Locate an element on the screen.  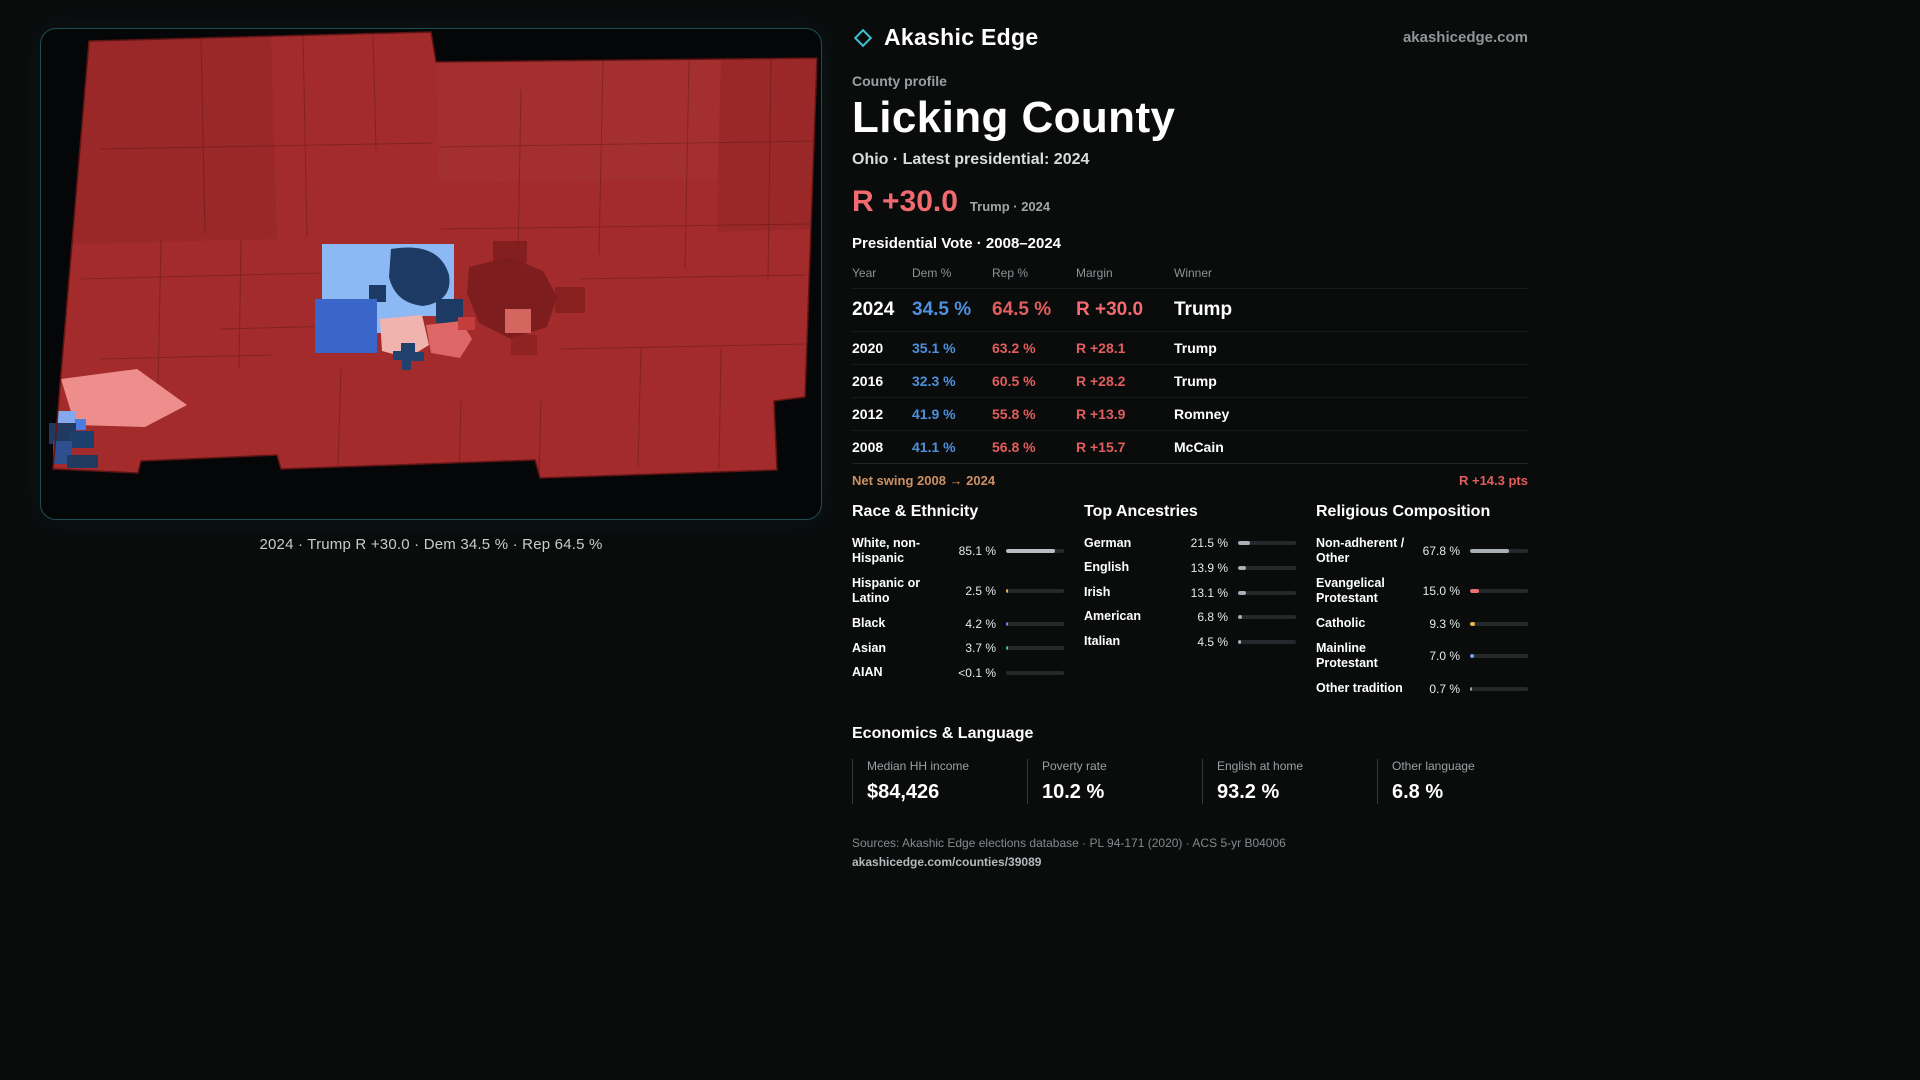
demo-label: English is located at coordinates (1107, 567).